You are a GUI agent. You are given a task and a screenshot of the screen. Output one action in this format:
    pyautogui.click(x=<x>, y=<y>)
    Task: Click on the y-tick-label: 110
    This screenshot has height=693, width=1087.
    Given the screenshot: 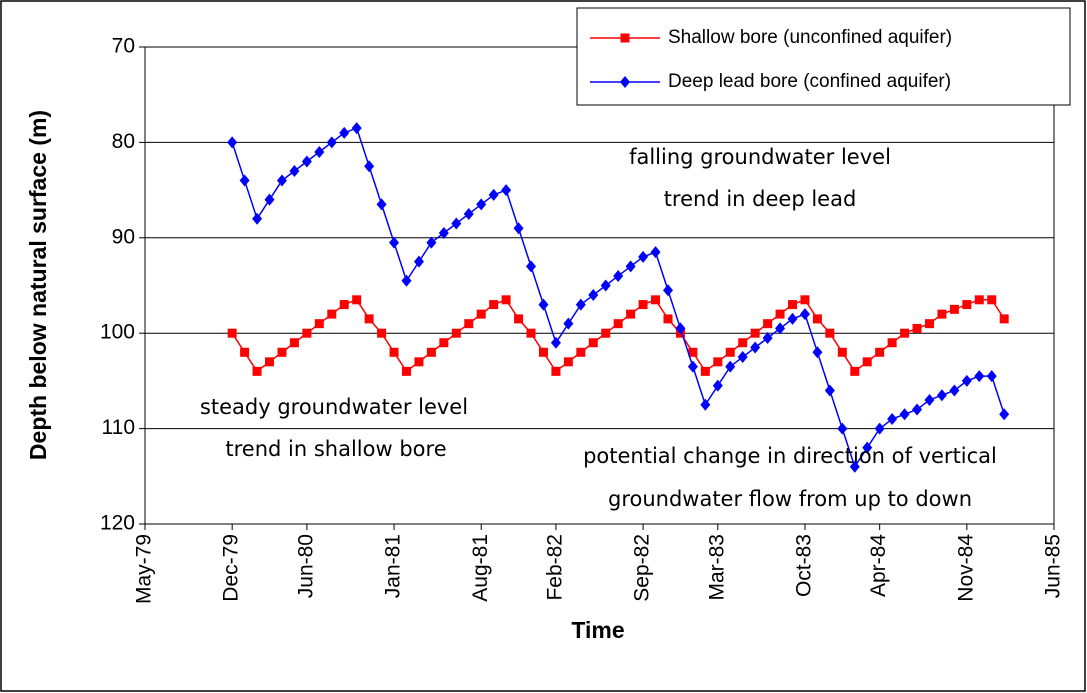 What is the action you would take?
    pyautogui.click(x=118, y=427)
    